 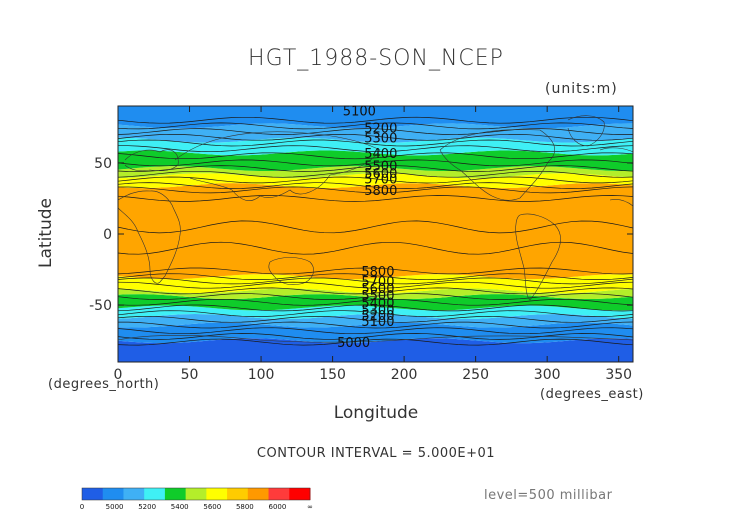 I want to click on colorbar-label: 5400, so click(x=180, y=507).